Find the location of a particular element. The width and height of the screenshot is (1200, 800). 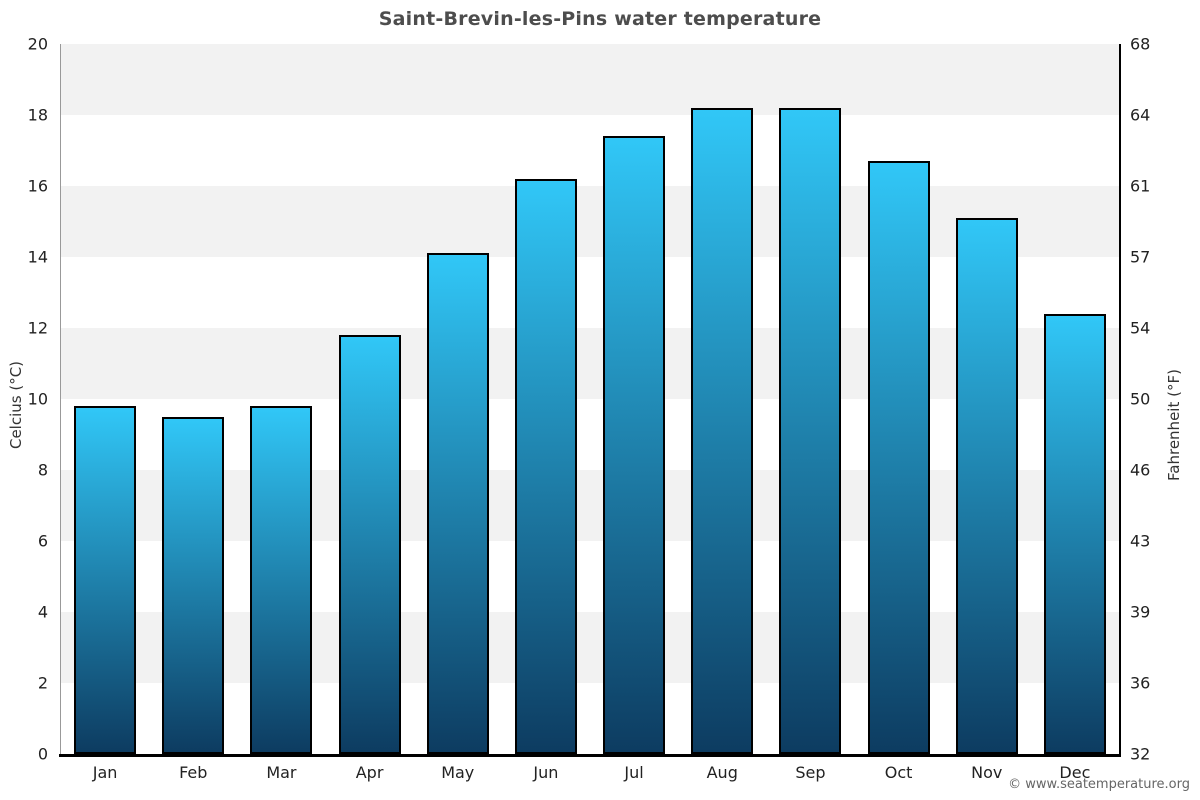

y-tick-right: 46 is located at coordinates (1140, 470).